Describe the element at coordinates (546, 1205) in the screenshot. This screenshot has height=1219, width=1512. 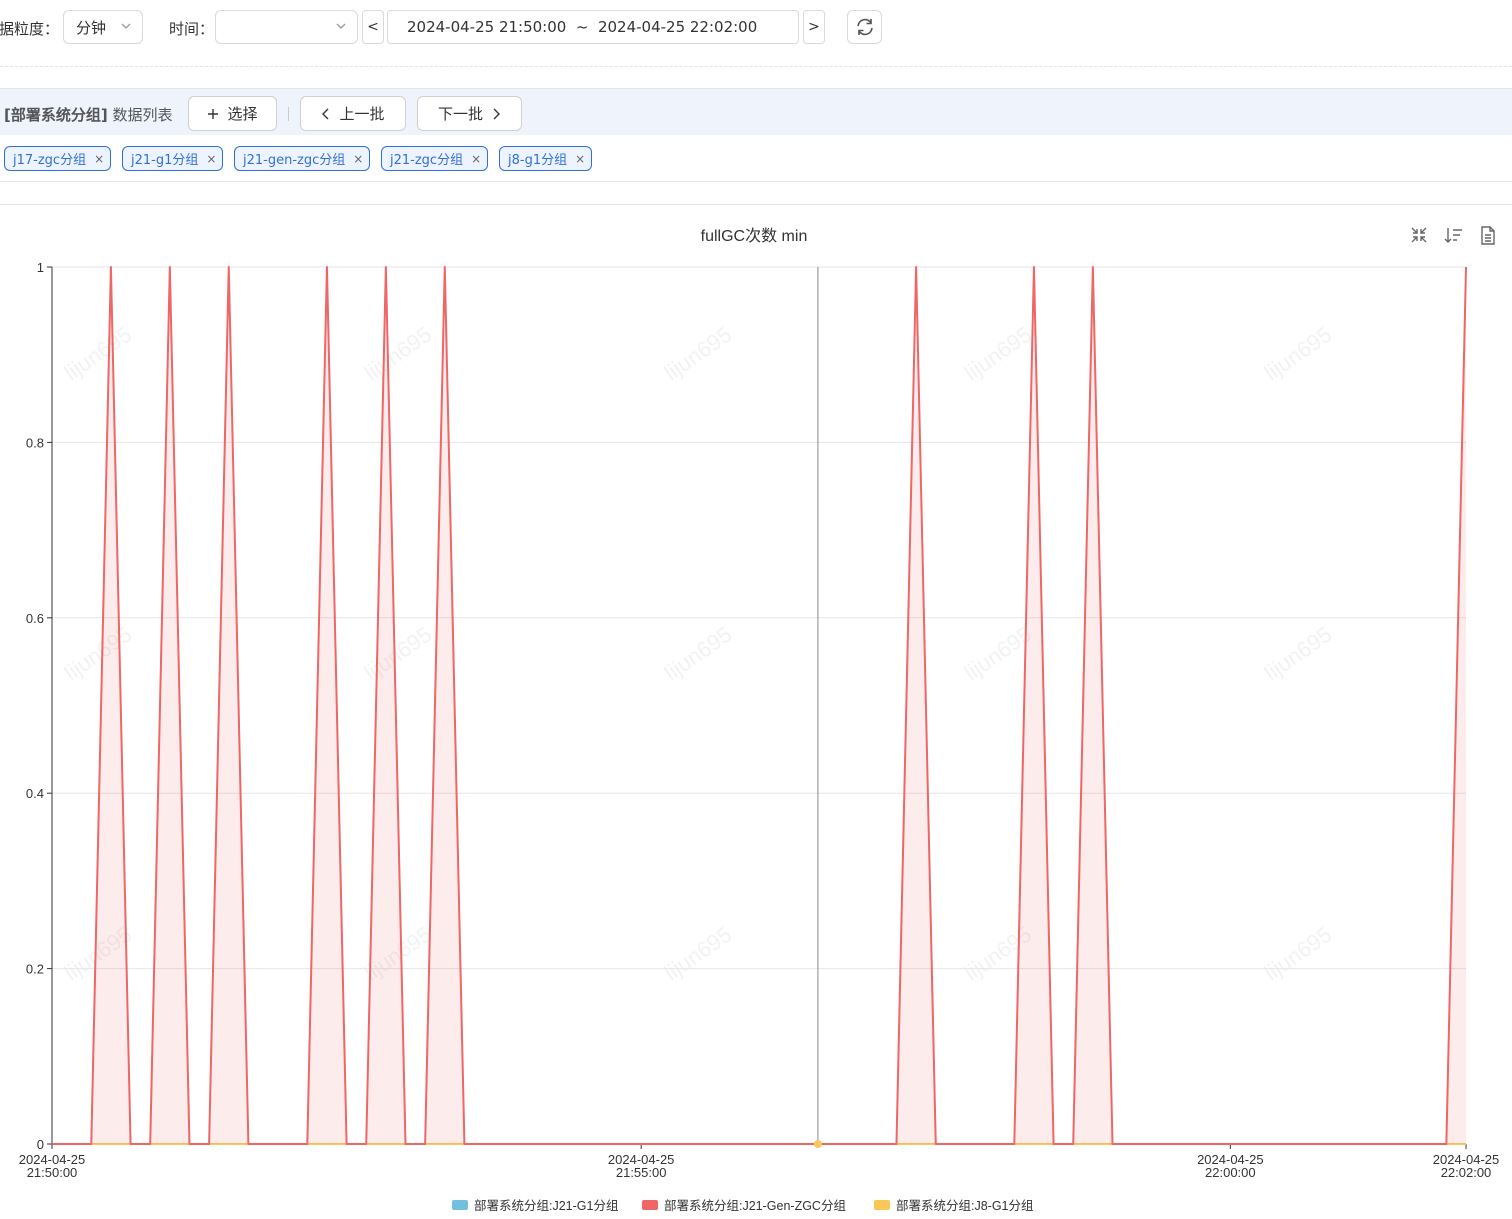
I see `legend-label: 部署系统分组:J21-G1分组` at that location.